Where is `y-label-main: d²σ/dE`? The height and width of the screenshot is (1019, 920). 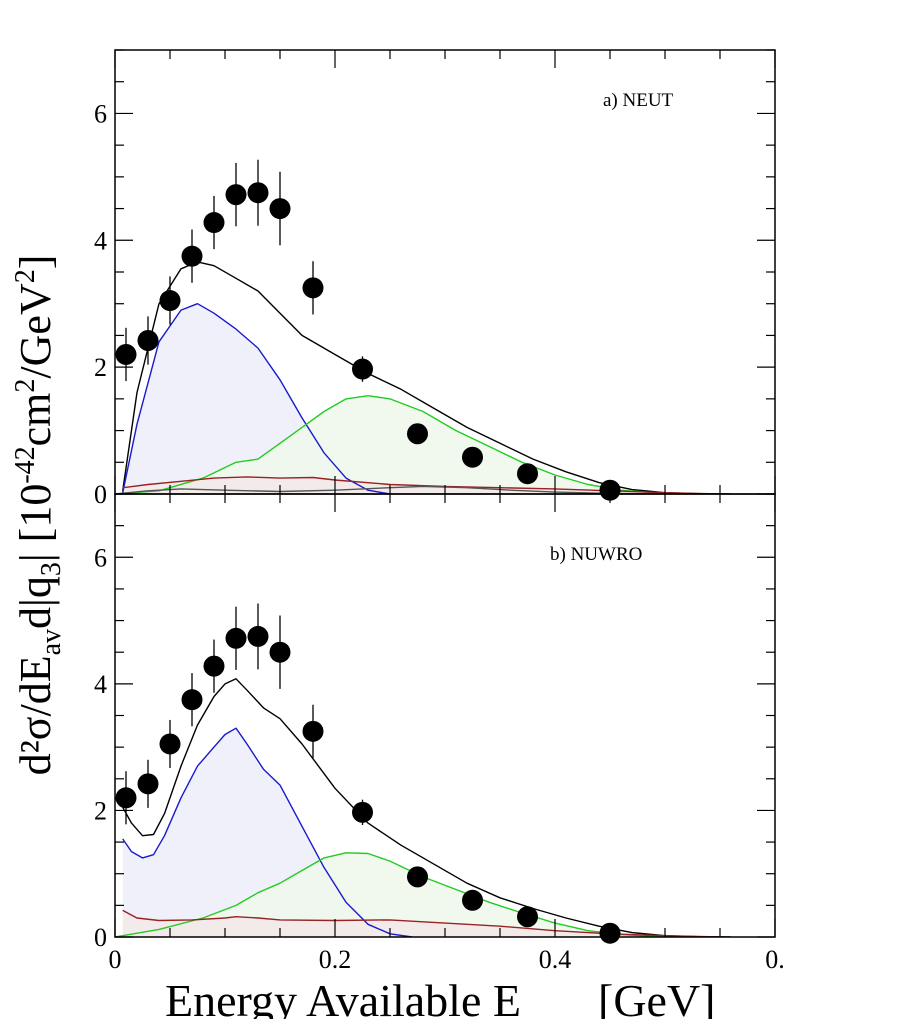
y-label-main: d²σ/dE is located at coordinates (35, 715).